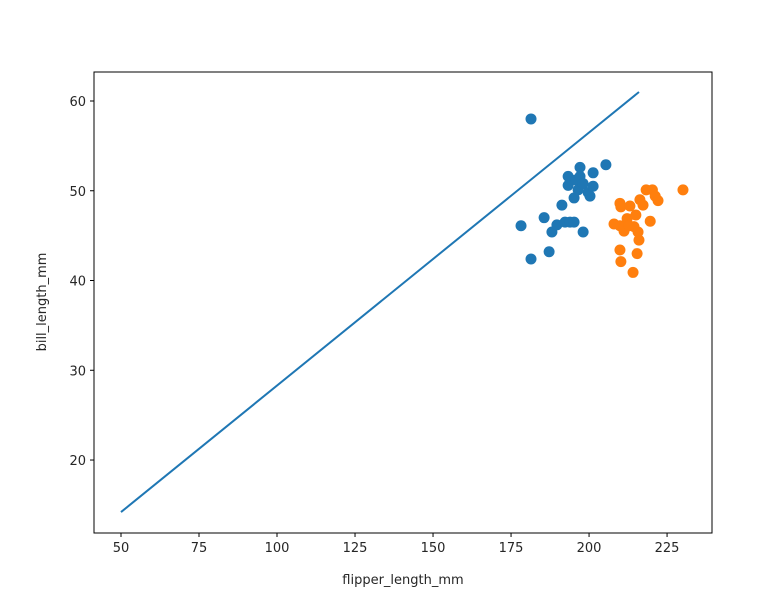 The height and width of the screenshot is (595, 783). Describe the element at coordinates (667, 548) in the screenshot. I see `x-tick-label: 225` at that location.